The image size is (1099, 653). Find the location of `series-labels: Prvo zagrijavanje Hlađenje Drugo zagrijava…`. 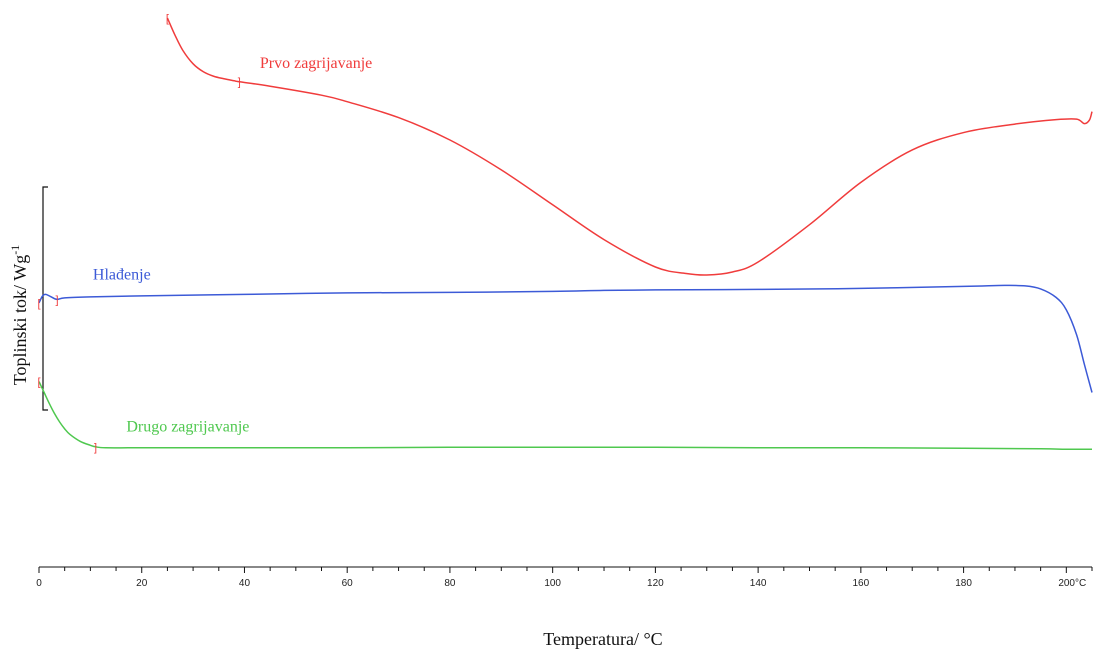

series-labels: Prvo zagrijavanje Hlađenje Drugo zagrijava… is located at coordinates (232, 245).